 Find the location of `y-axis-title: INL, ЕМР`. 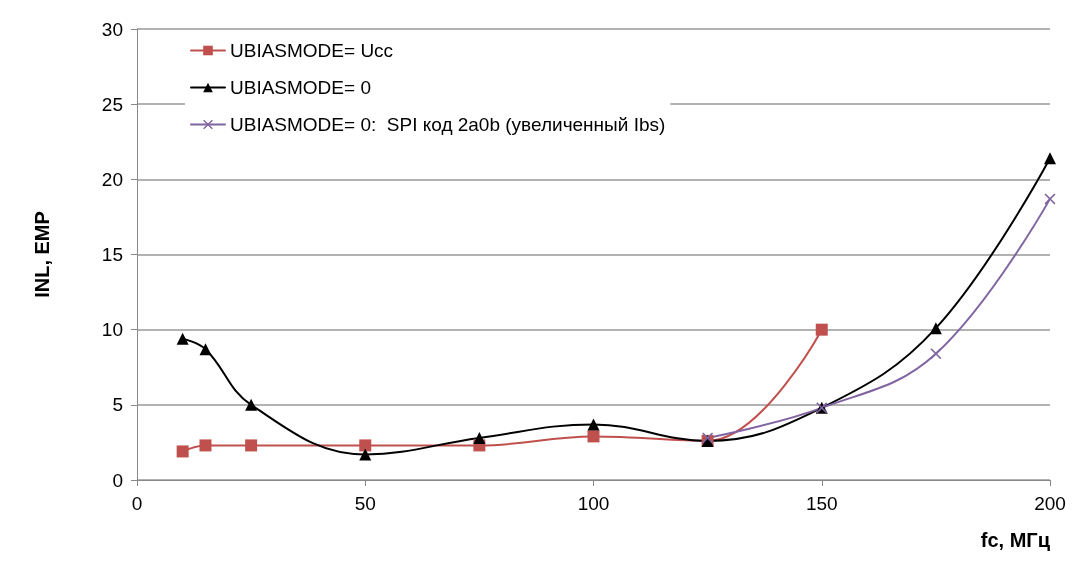

y-axis-title: INL, ЕМР is located at coordinates (42, 254).